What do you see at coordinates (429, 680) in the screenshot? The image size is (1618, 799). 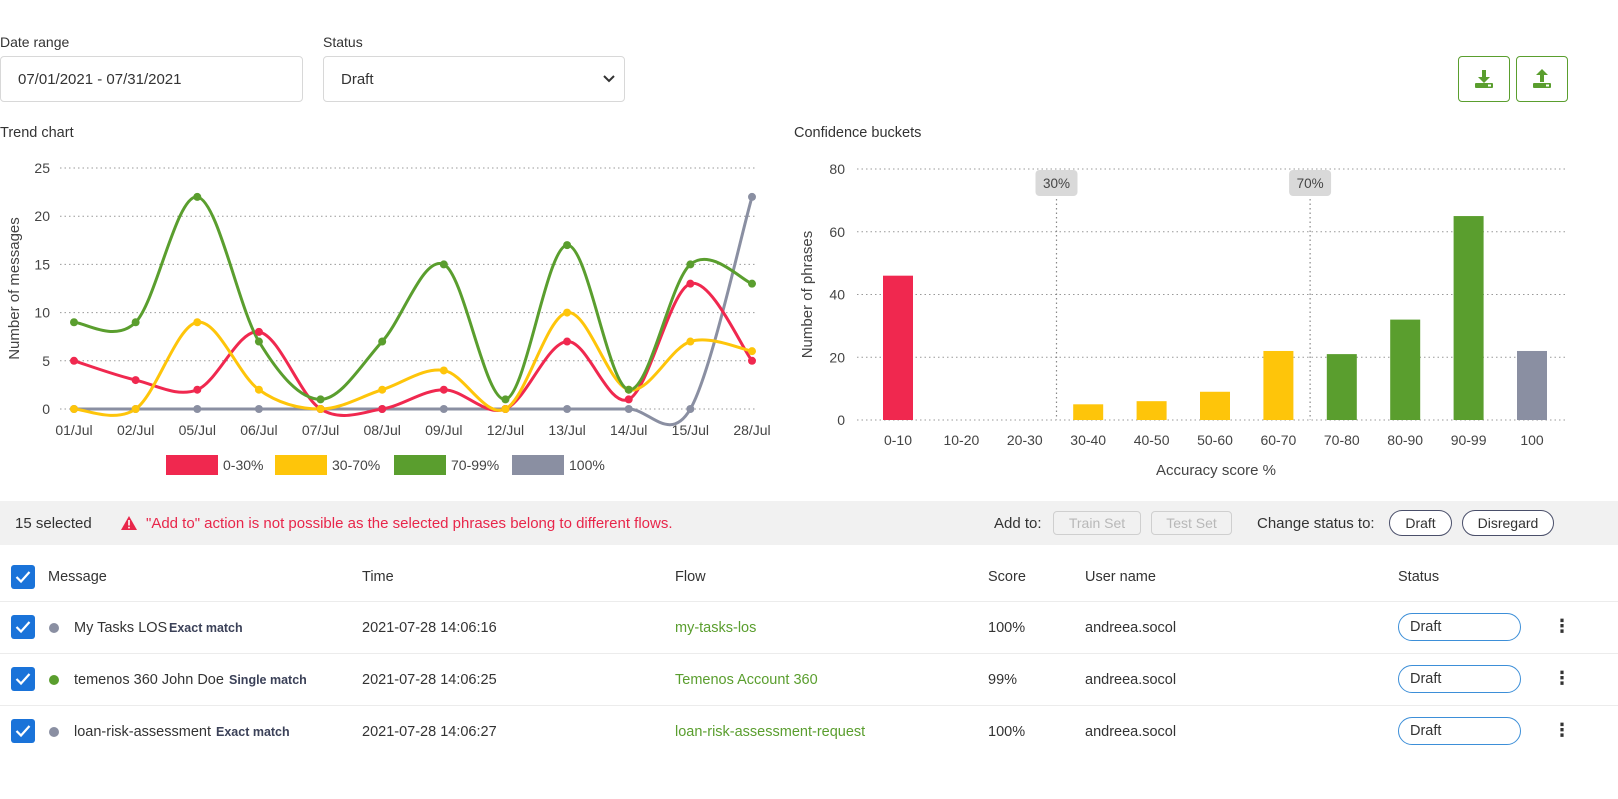 I see `time-cell: 2021-07-28 14:06:25` at bounding box center [429, 680].